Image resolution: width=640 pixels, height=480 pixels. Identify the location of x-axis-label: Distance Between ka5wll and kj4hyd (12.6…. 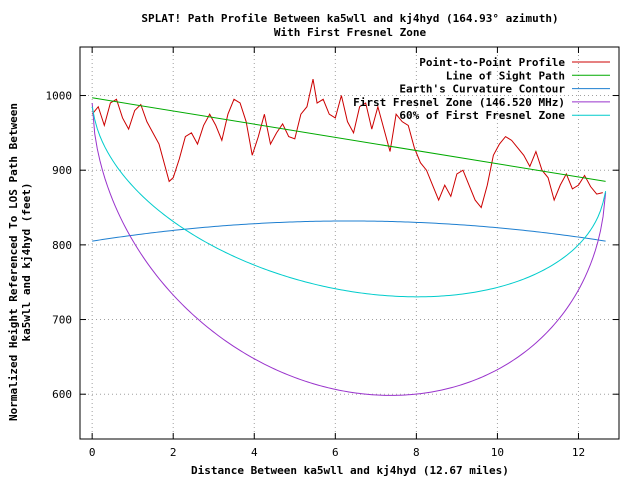
(350, 470).